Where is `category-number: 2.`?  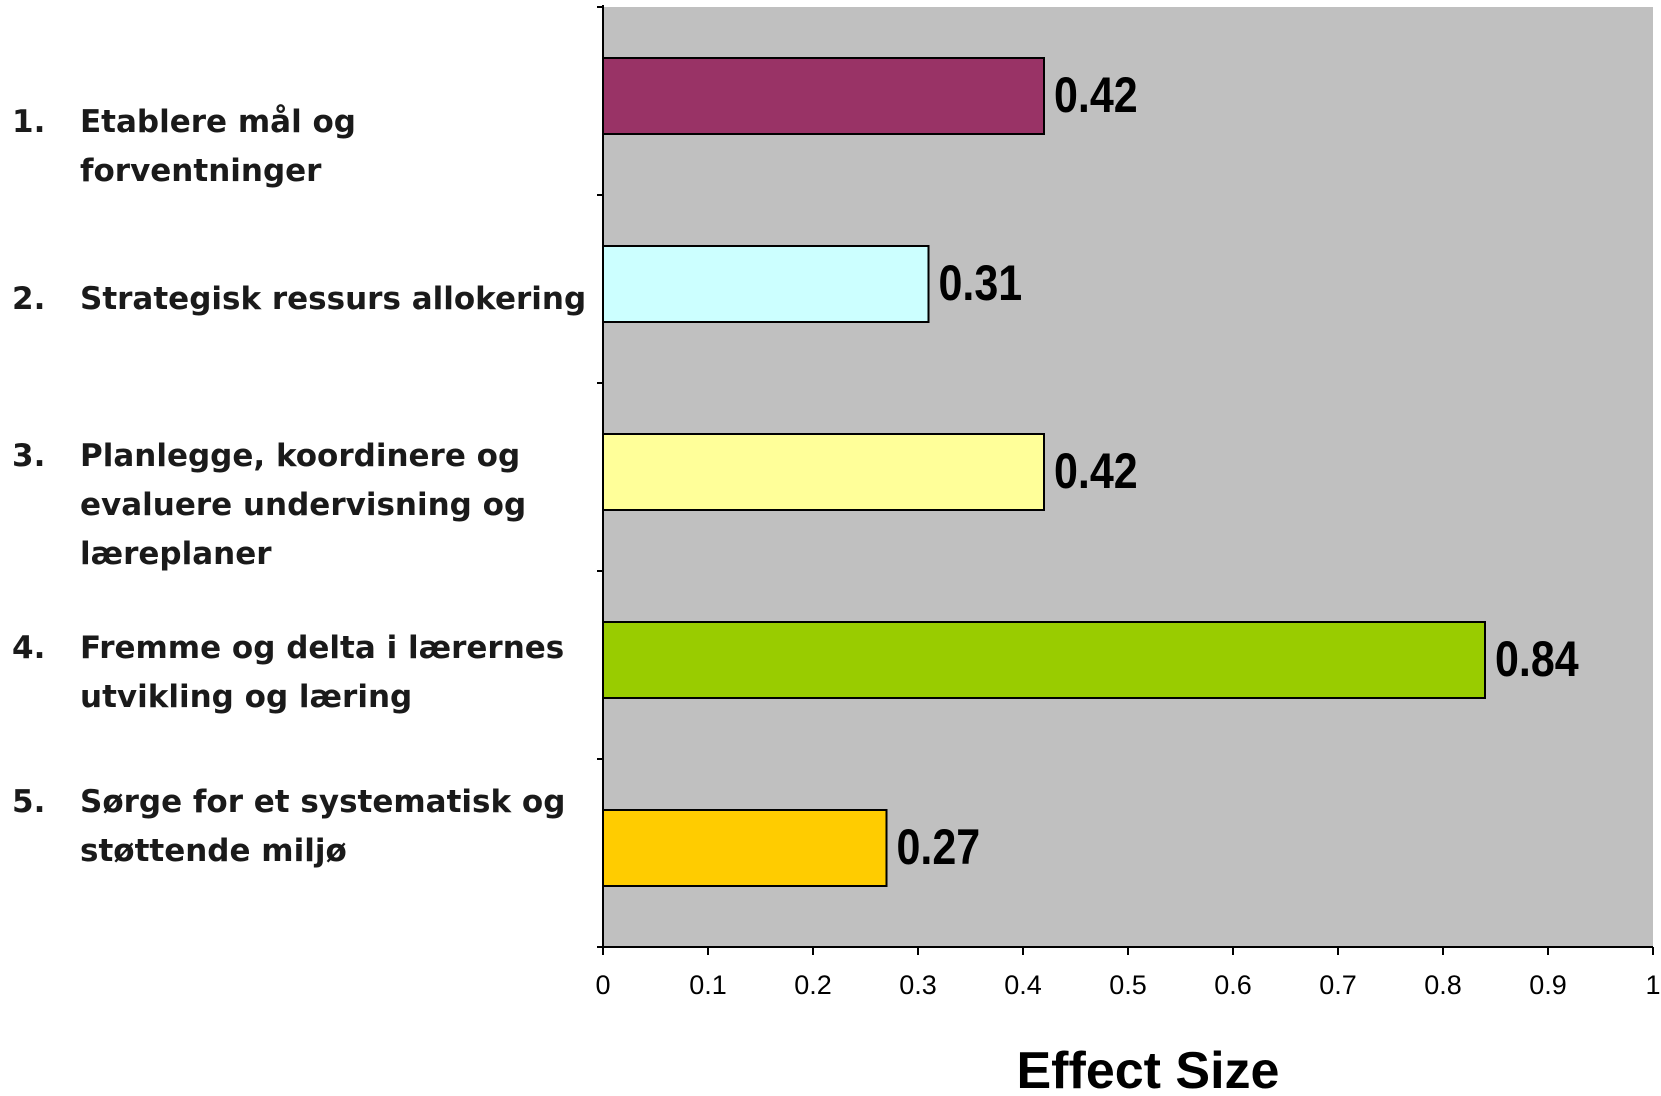 category-number: 2. is located at coordinates (29, 299).